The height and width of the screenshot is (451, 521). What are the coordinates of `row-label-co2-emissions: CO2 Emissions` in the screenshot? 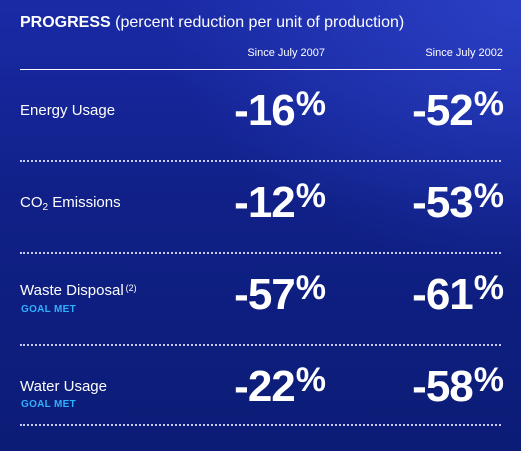 It's located at (70, 203).